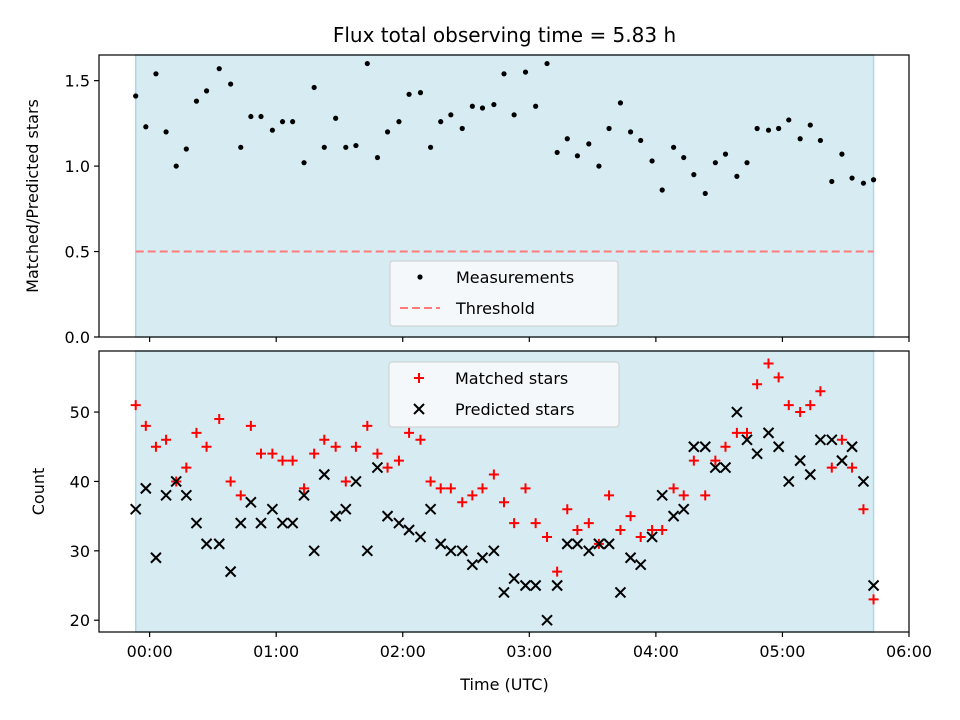 Image resolution: width=960 pixels, height=720 pixels. Describe the element at coordinates (80, 412) in the screenshot. I see `y-tick-label: 50` at that location.